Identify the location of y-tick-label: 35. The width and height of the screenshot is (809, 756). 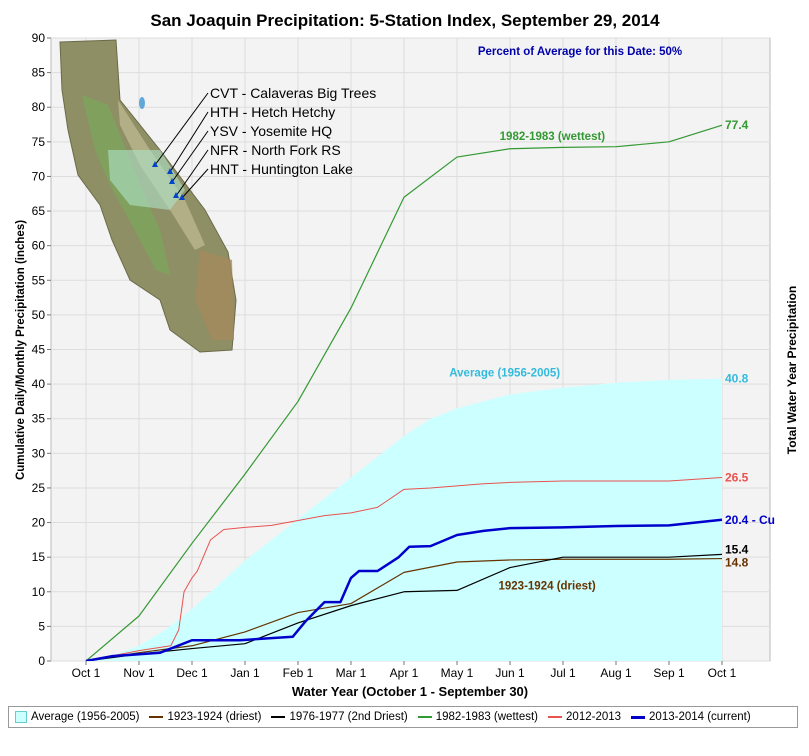
(39, 419).